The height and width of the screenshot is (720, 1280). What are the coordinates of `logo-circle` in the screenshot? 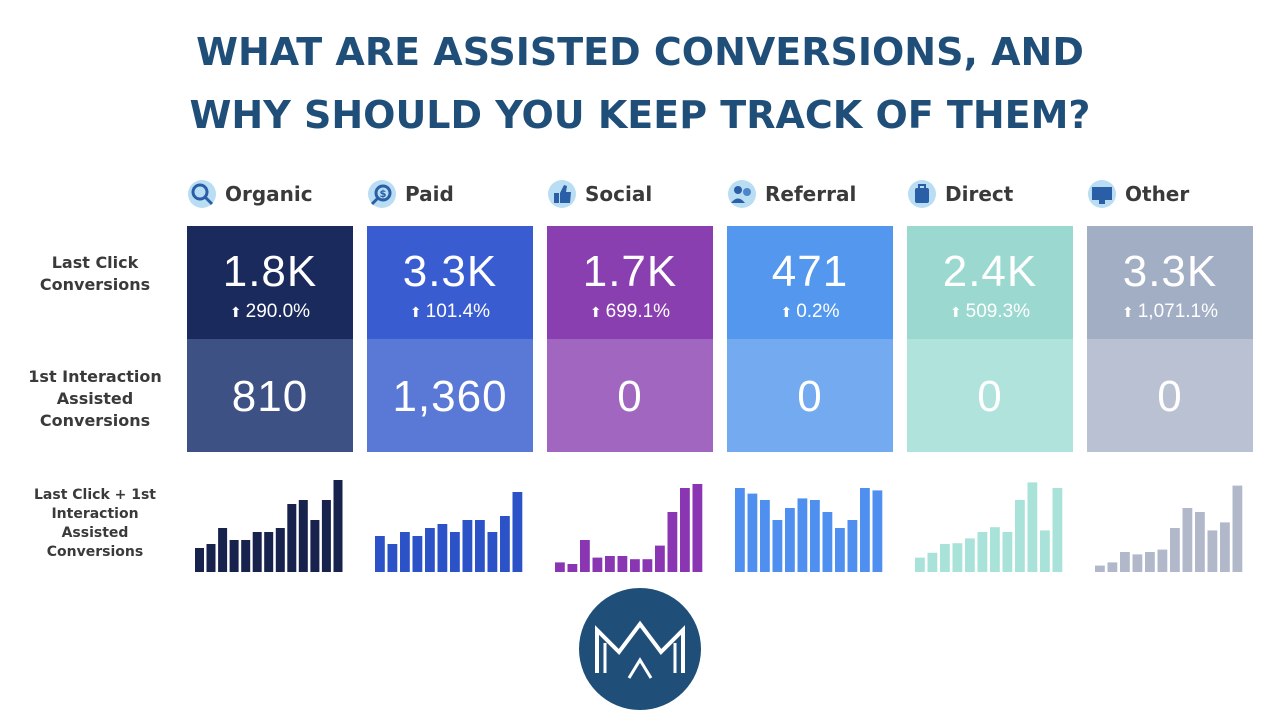 It's located at (640, 649).